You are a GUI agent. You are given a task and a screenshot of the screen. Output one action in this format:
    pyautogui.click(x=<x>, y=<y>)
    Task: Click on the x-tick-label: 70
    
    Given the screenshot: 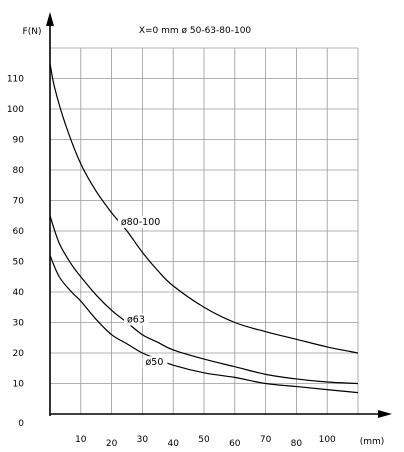 What is the action you would take?
    pyautogui.click(x=266, y=440)
    